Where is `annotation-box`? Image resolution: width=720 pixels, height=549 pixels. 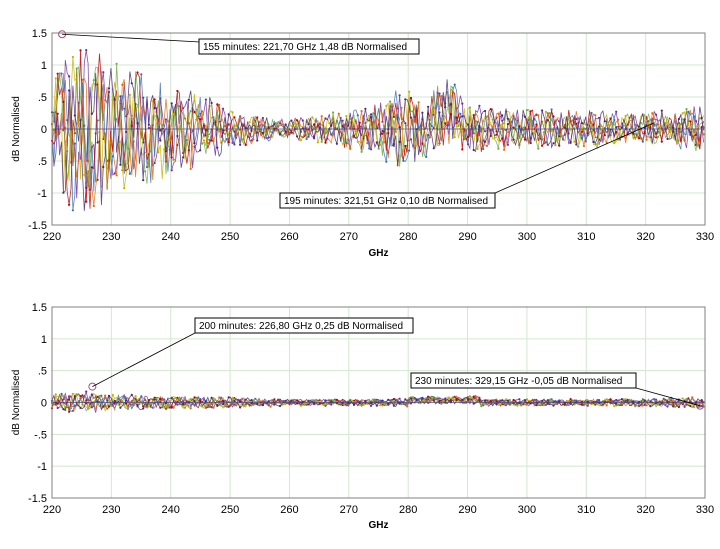 annotation-box is located at coordinates (304, 325).